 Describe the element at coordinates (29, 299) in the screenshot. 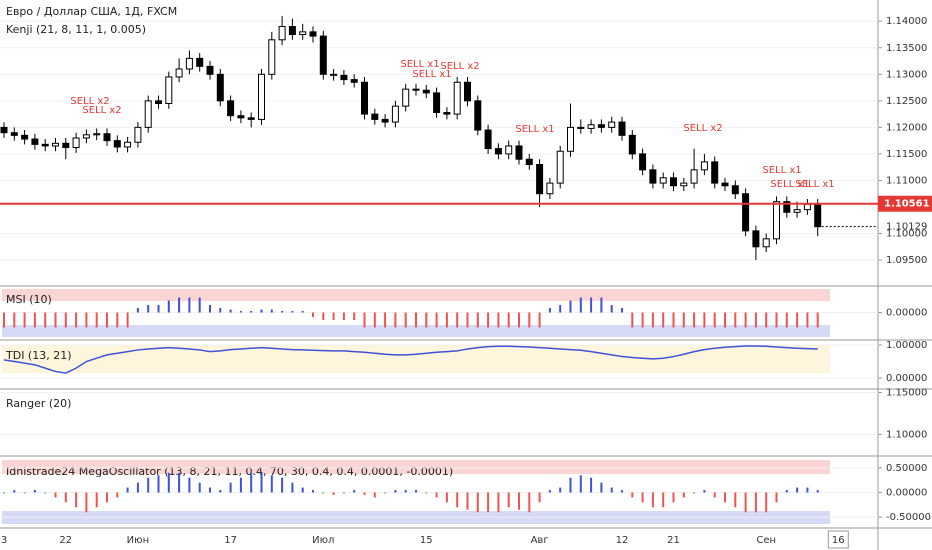

I see `pane-title: MSI (10)` at that location.